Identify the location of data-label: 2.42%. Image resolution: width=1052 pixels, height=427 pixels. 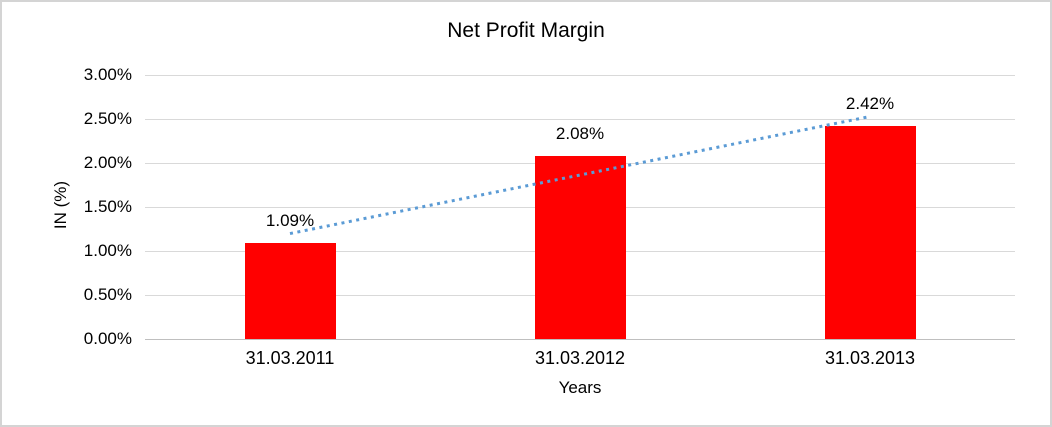
(870, 104).